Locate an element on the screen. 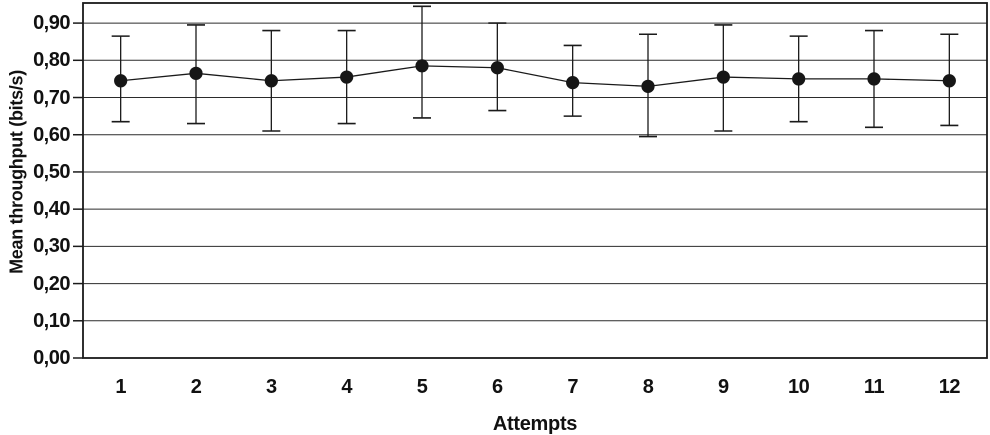  x-axis-title: Attempts is located at coordinates (535, 424).